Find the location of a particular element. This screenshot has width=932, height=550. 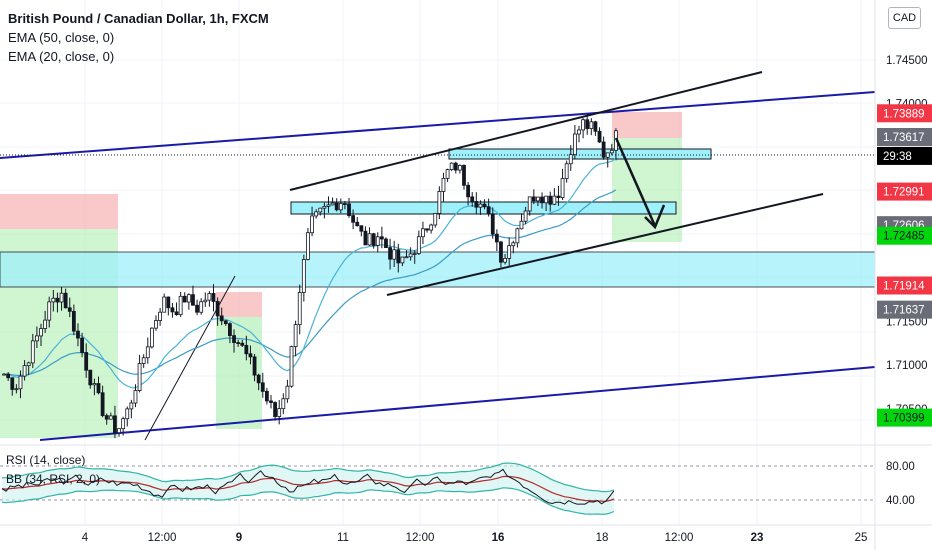

bb-lower-line is located at coordinates (308, 501).